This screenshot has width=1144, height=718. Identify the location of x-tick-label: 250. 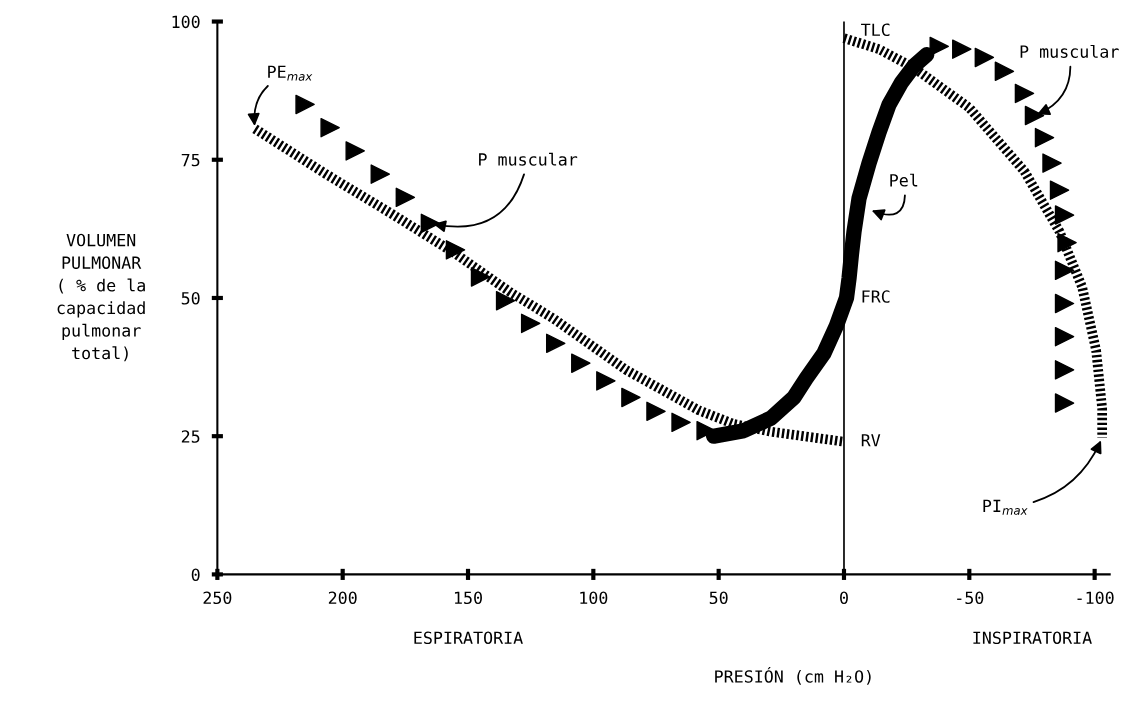
(217, 598).